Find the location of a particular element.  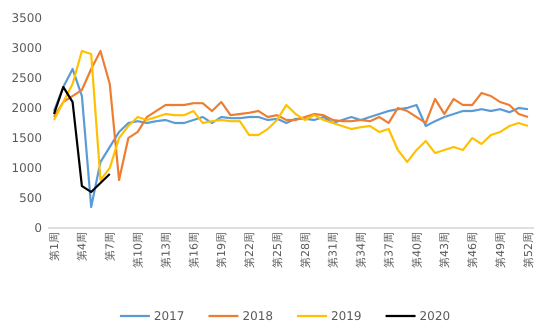

y-tick-label: 3000 is located at coordinates (26, 47).